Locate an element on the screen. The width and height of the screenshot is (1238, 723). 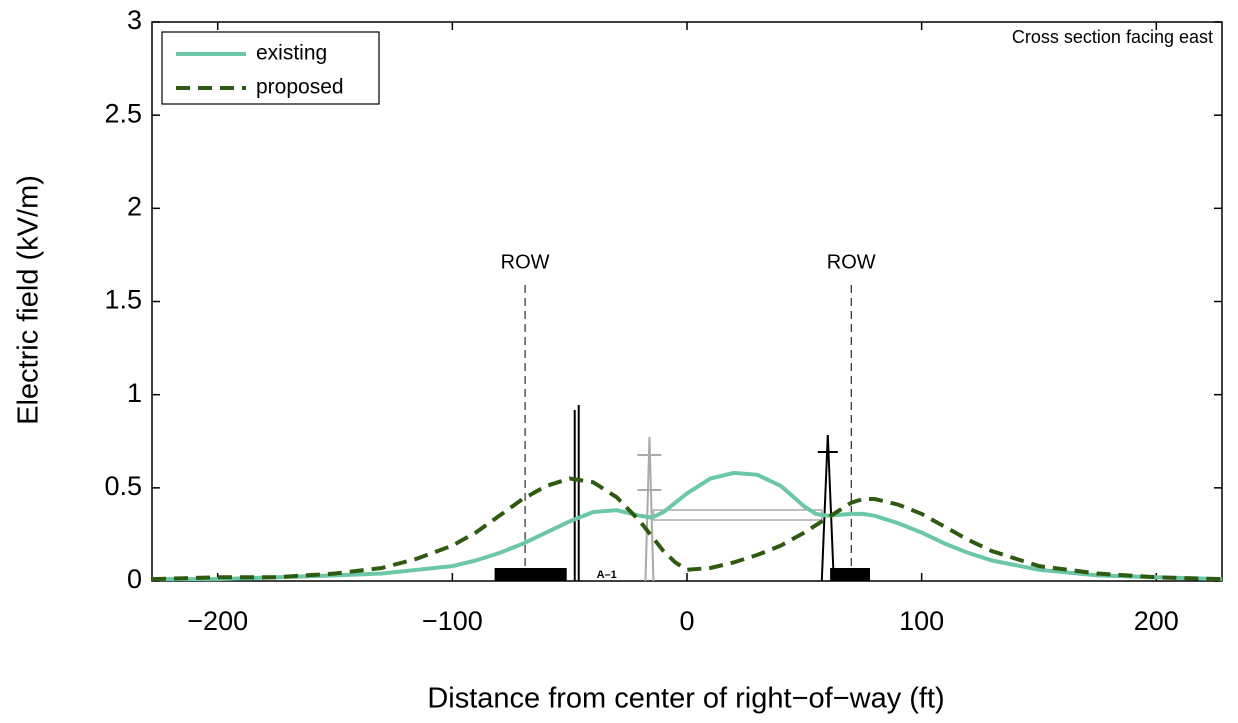
x-tick-label: 200 is located at coordinates (1156, 621).